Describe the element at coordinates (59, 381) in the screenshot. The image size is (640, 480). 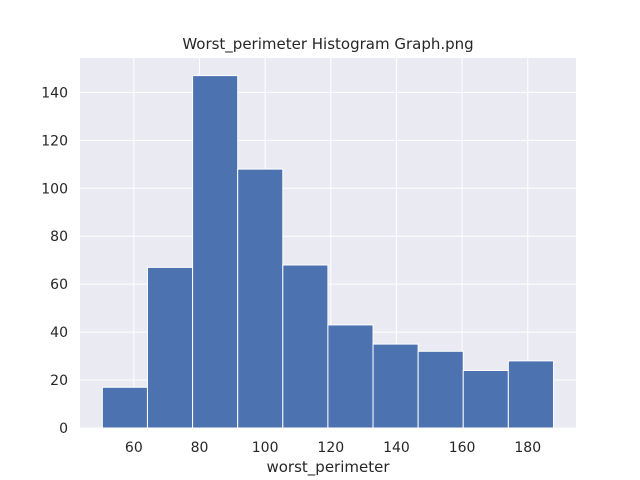
I see `y-tick-label: 20` at that location.